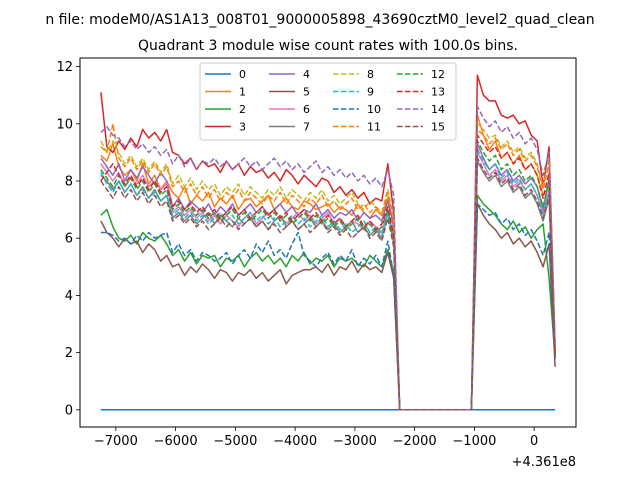 The width and height of the screenshot is (640, 480). Describe the element at coordinates (415, 441) in the screenshot. I see `x-tick-label: −2000` at that location.